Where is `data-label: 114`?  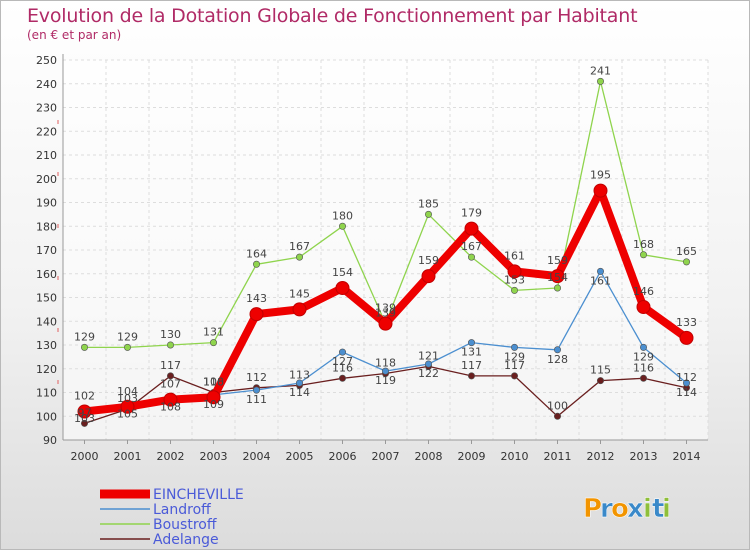
data-label: 114 is located at coordinates (686, 392).